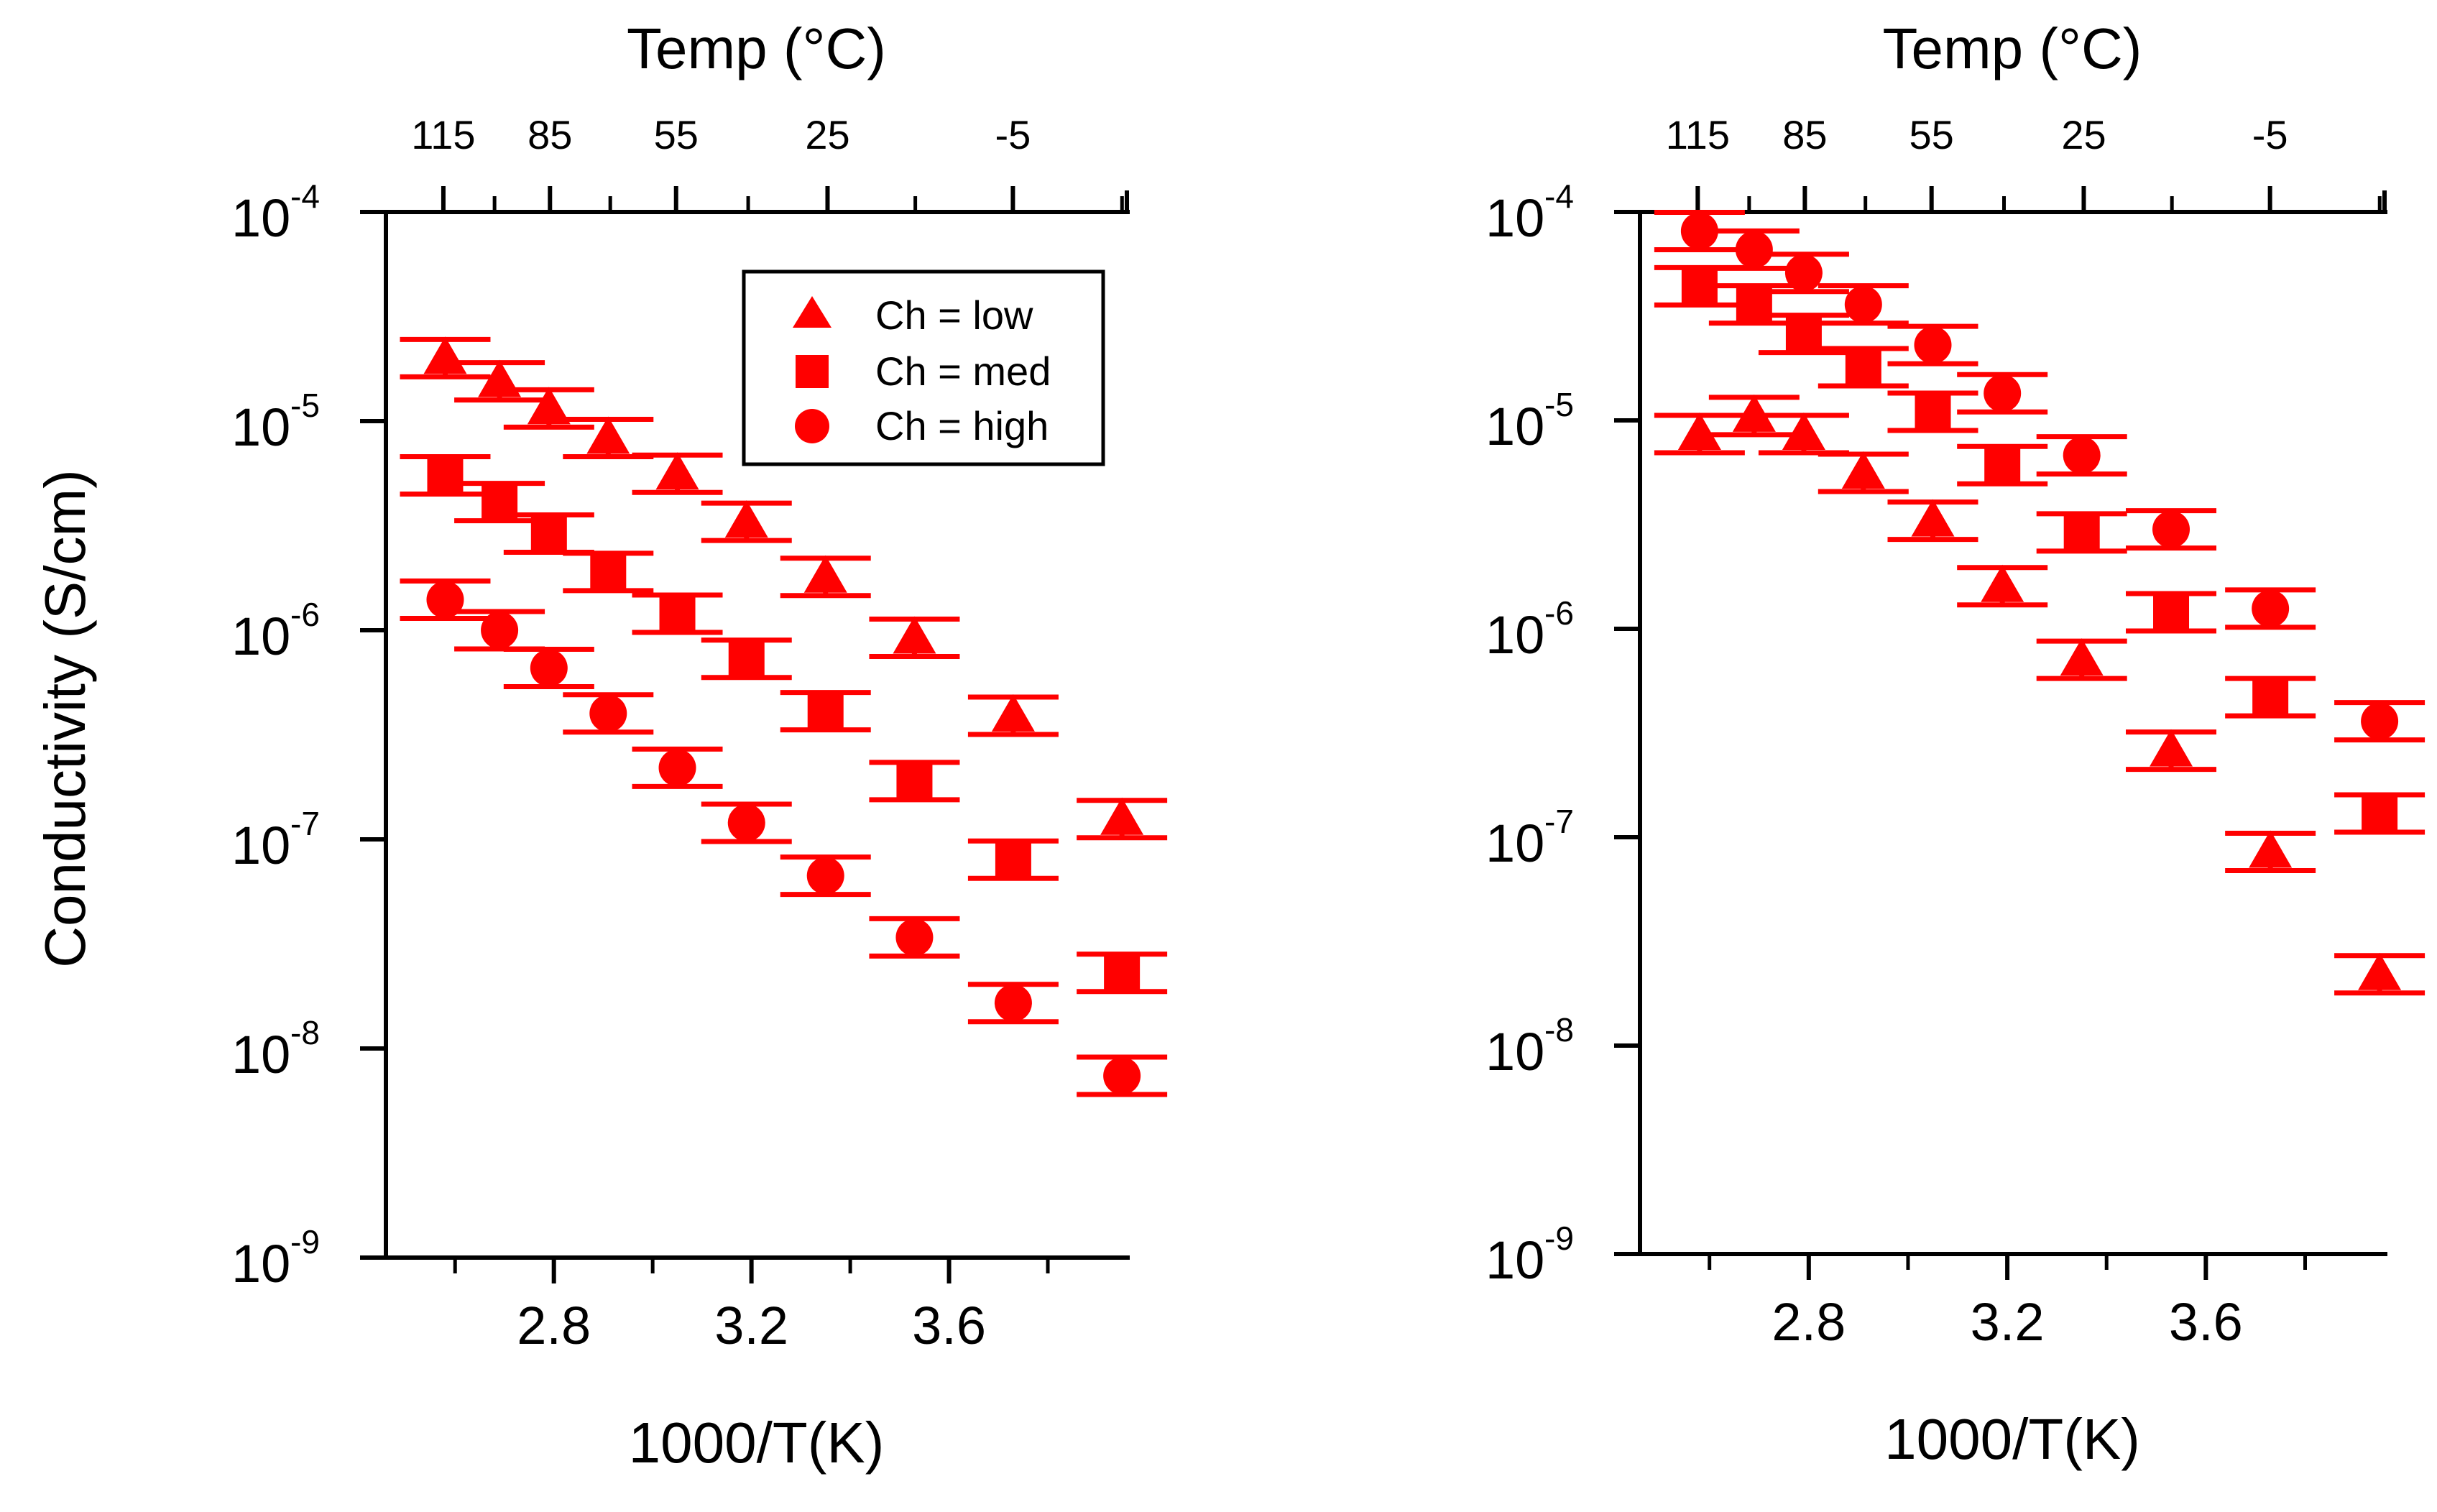  Describe the element at coordinates (1013, 135) in the screenshot. I see `top-tick-label: -5` at that location.